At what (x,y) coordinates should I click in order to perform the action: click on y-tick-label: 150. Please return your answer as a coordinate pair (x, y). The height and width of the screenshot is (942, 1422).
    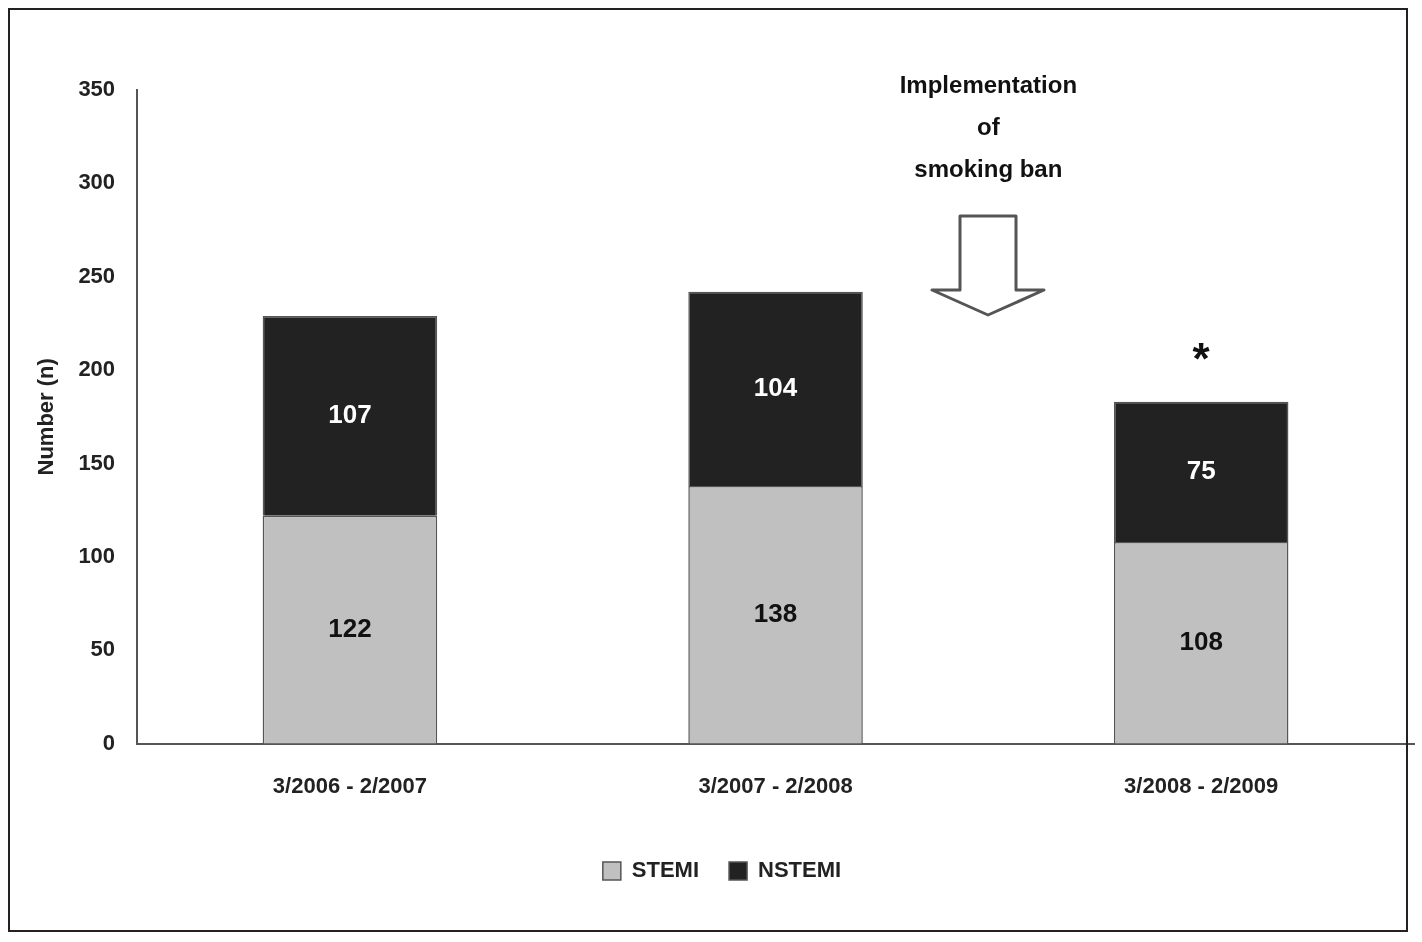
    Looking at the image, I should click on (97, 462).